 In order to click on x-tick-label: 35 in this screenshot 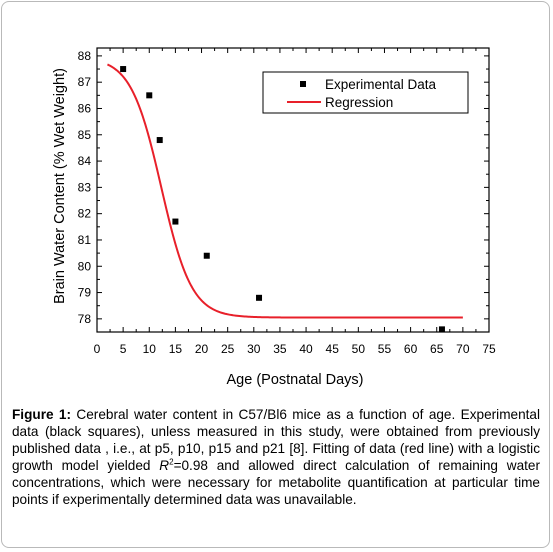, I will do `click(280, 349)`.